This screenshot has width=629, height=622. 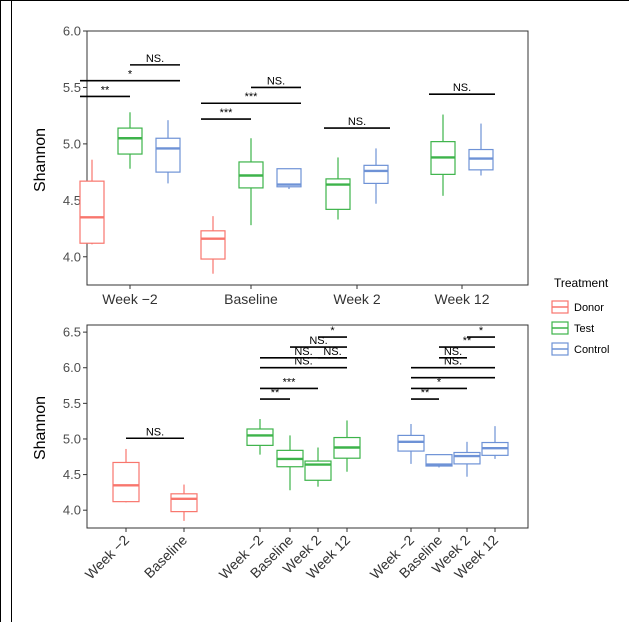 I want to click on x-tick-label-top: Week −2, so click(x=130, y=299).